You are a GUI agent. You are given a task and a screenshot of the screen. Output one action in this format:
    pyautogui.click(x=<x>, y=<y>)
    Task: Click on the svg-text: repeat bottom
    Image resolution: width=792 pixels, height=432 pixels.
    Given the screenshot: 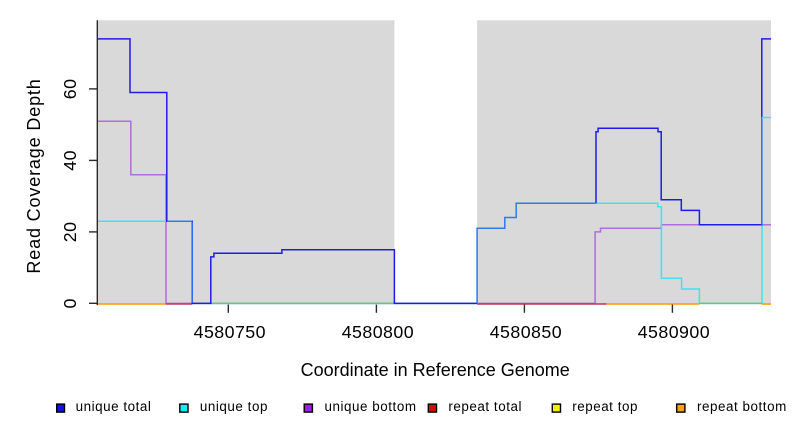 What is the action you would take?
    pyautogui.click(x=742, y=406)
    